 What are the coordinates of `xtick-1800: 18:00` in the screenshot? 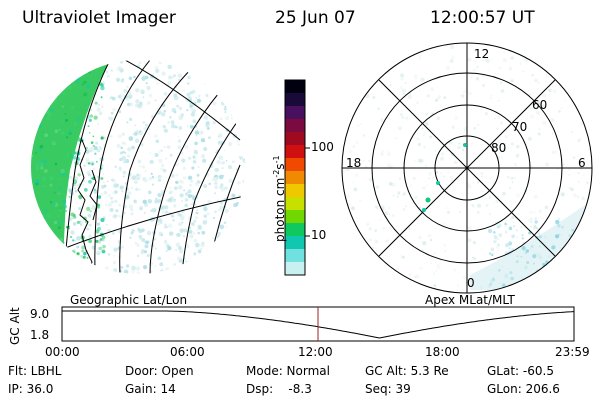 It's located at (442, 352).